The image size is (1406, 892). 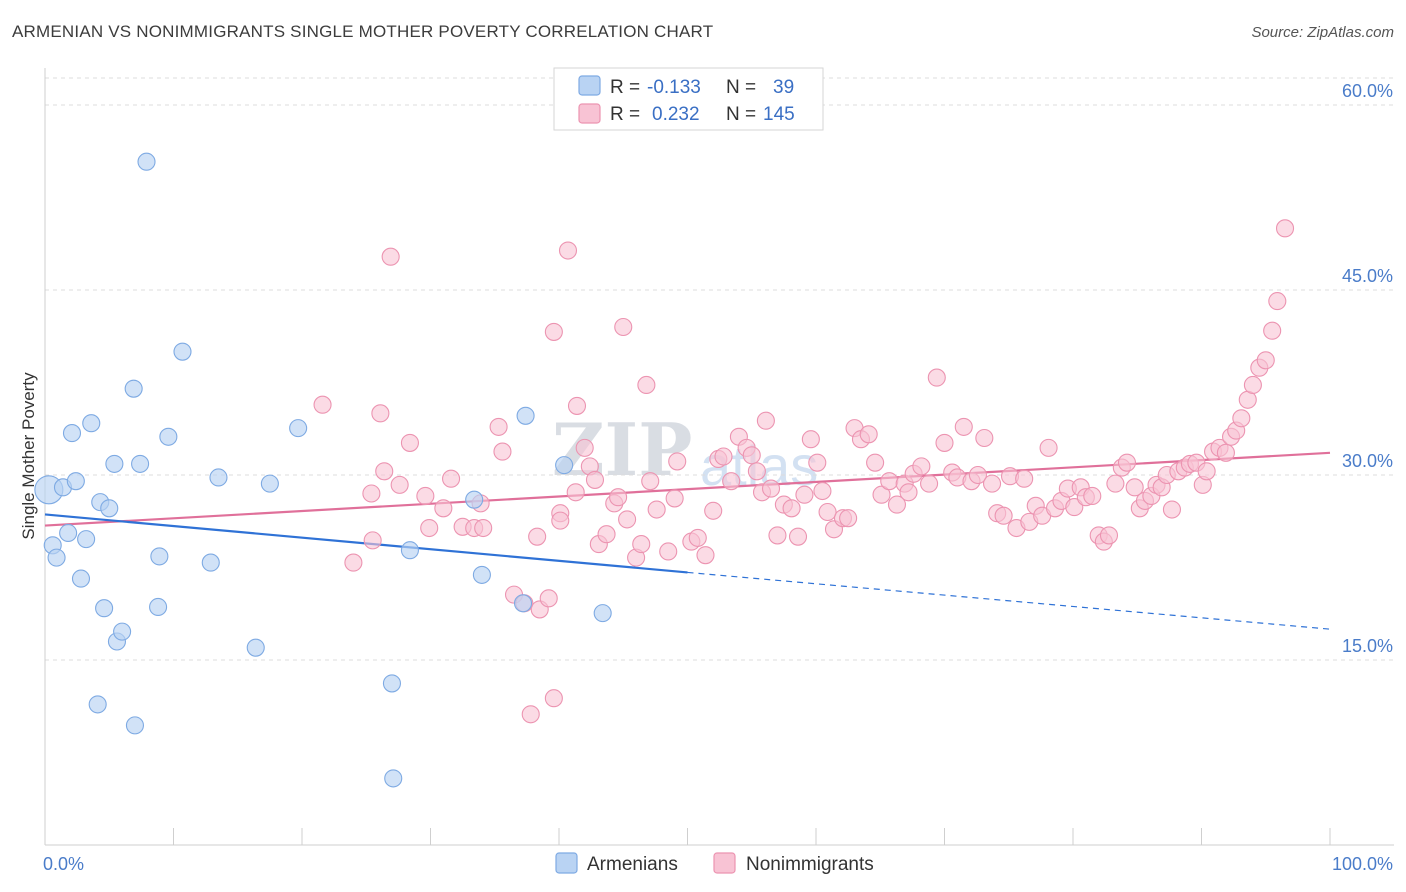 I want to click on watermark-zip: ZIP, so click(x=622, y=449).